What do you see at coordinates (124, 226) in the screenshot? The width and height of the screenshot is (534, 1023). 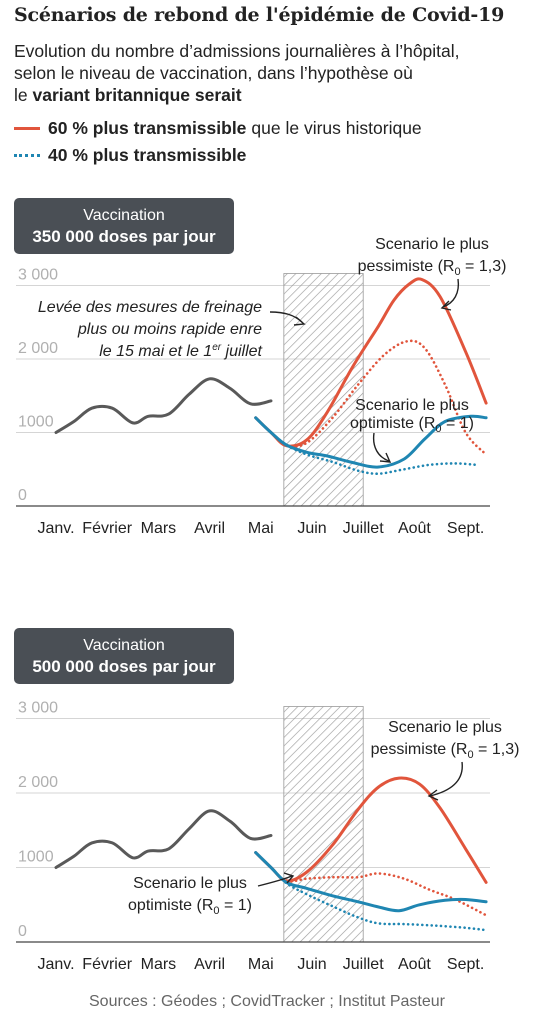 I see `badge-chart-1: Vaccination 350 000 doses par jour` at bounding box center [124, 226].